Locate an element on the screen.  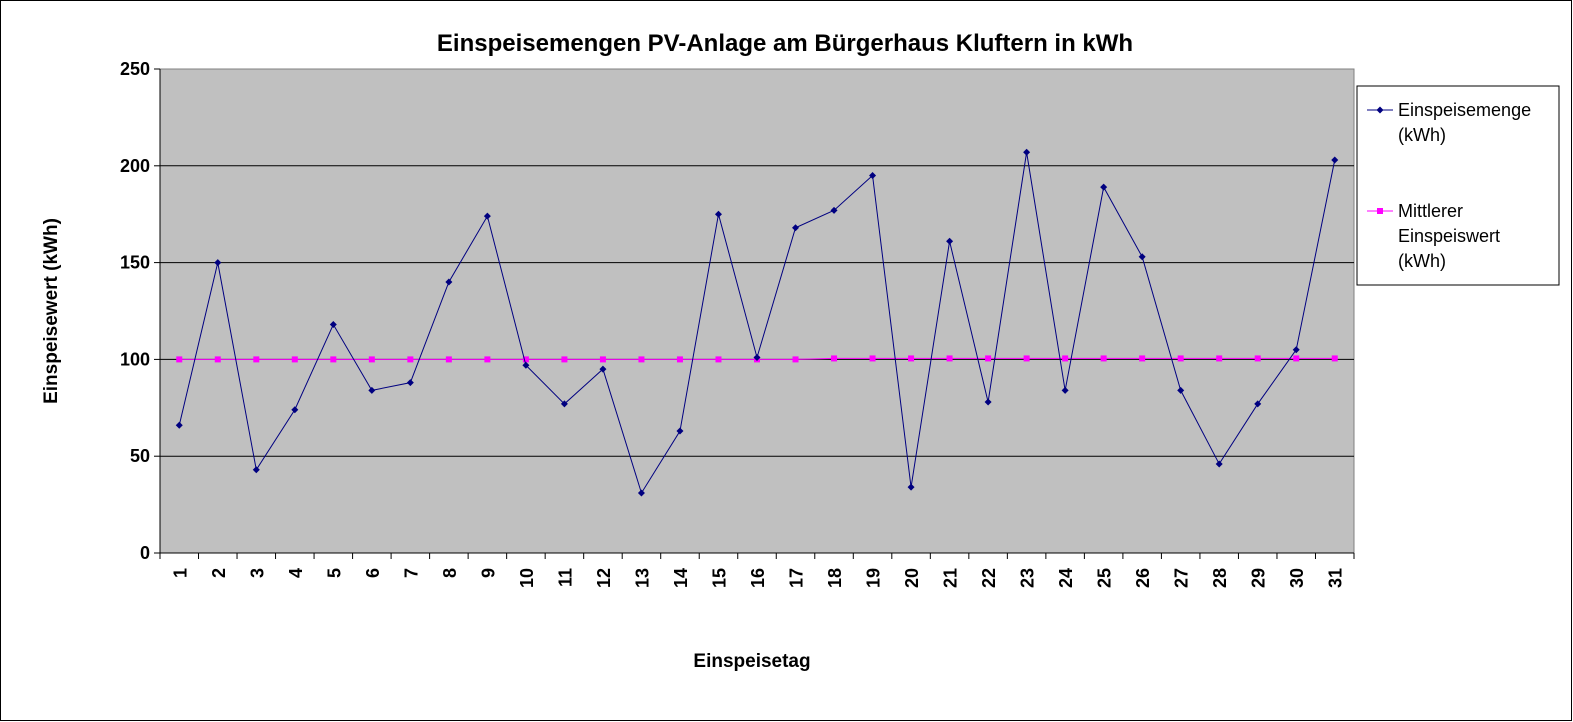
x-tick-label: 12 is located at coordinates (604, 578).